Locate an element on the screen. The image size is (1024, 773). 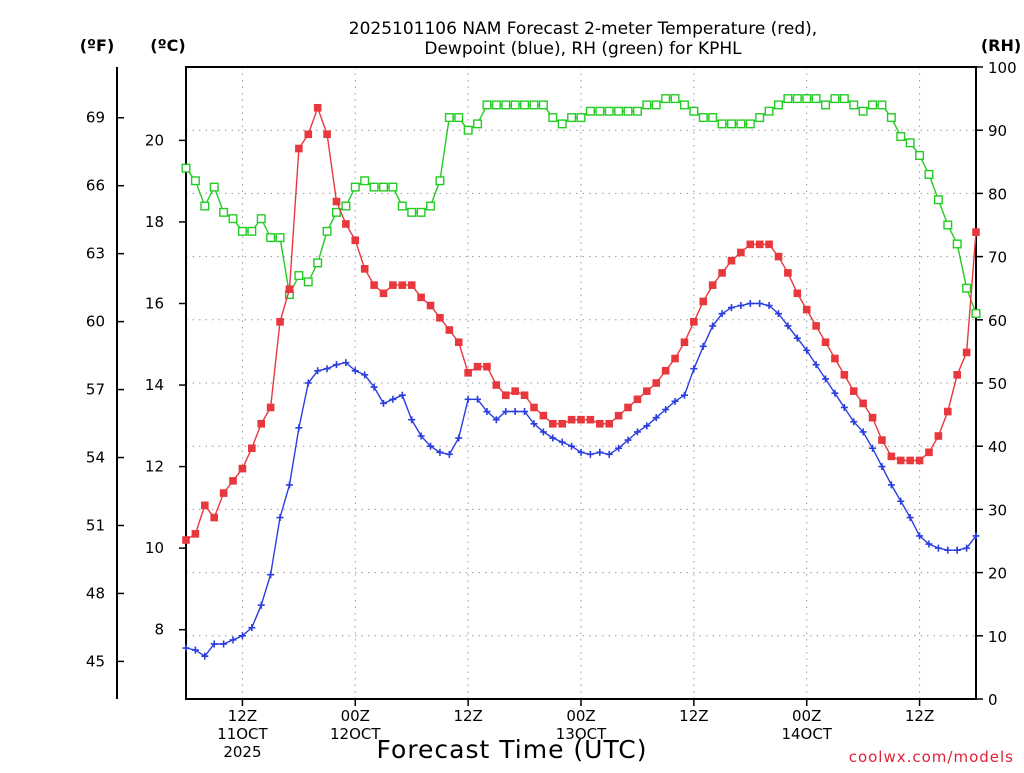
rh-tick-label: 70 is located at coordinates (997, 258).